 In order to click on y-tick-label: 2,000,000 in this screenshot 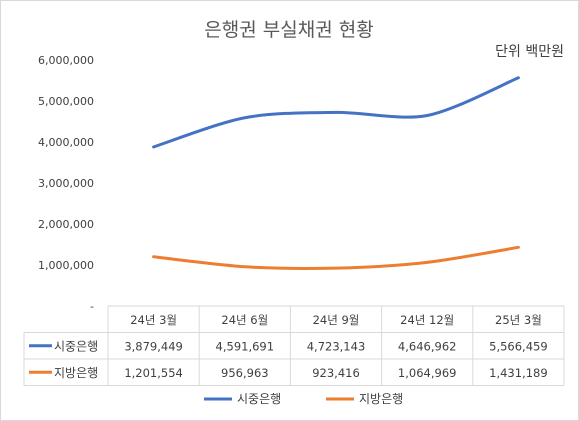, I will do `click(66, 224)`.